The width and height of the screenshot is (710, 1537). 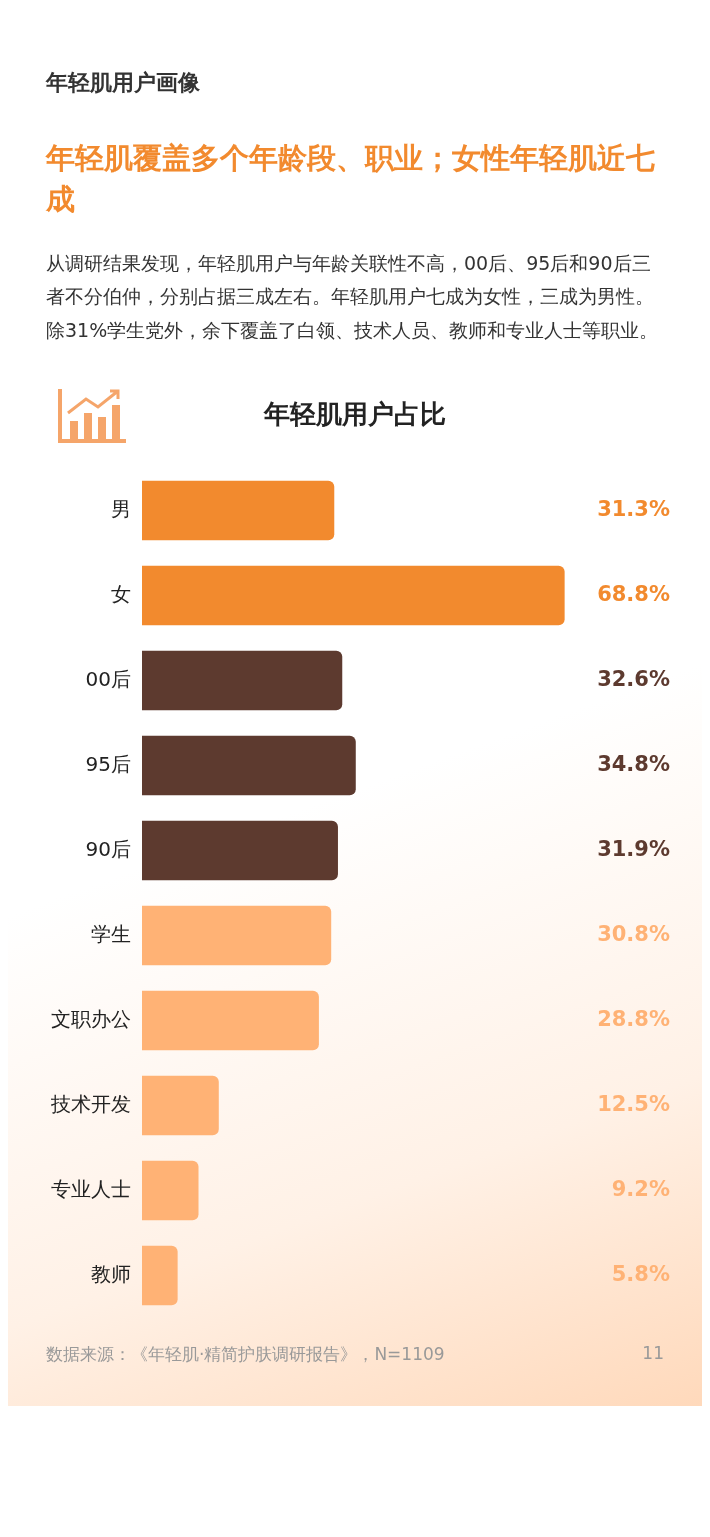 What do you see at coordinates (354, 415) in the screenshot?
I see `chart-title: 年轻肌用户占比` at bounding box center [354, 415].